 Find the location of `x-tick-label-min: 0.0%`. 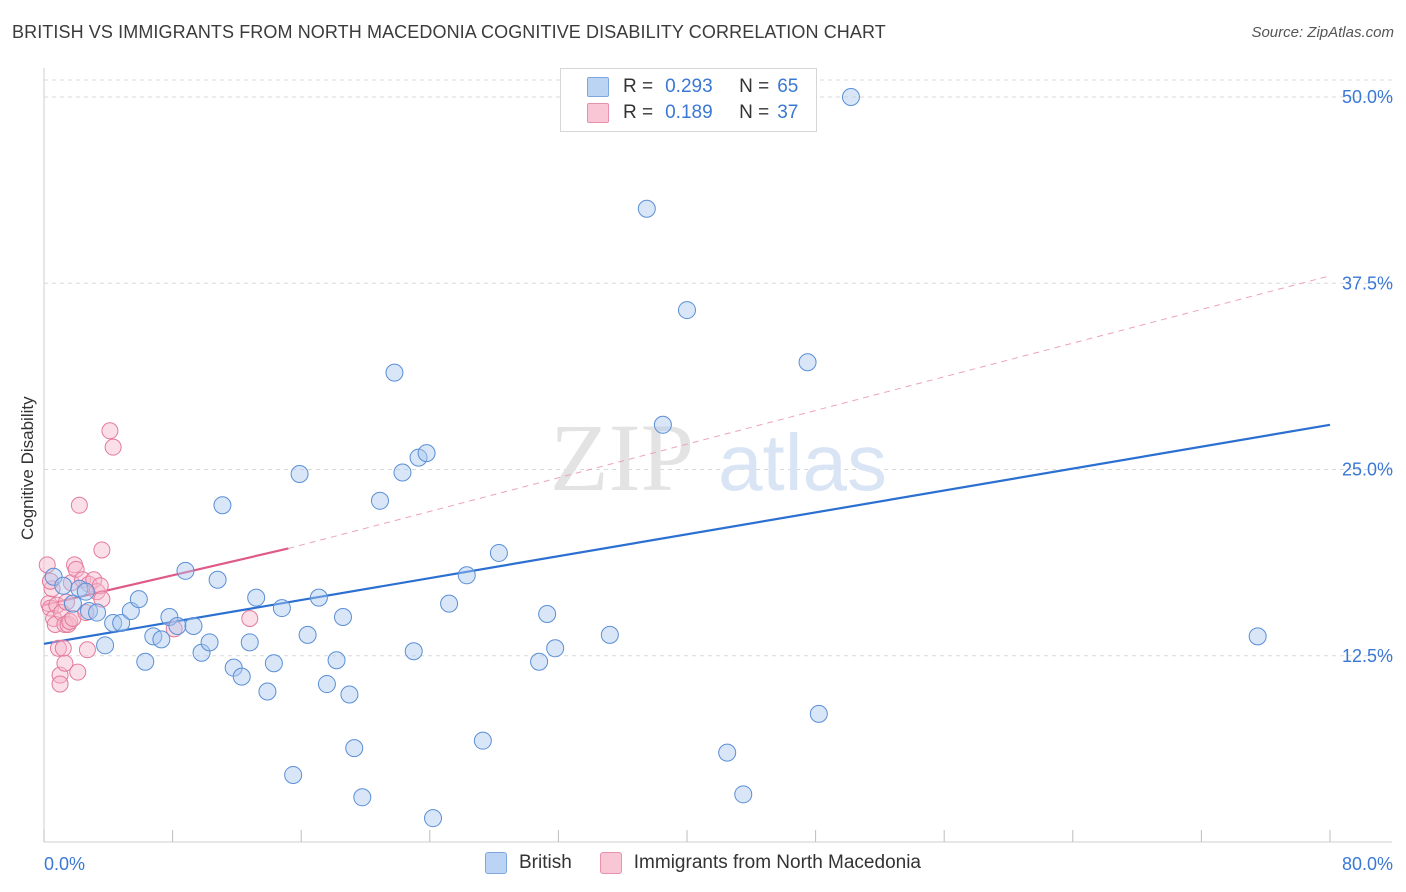

x-tick-label-min: 0.0% is located at coordinates (64, 864).